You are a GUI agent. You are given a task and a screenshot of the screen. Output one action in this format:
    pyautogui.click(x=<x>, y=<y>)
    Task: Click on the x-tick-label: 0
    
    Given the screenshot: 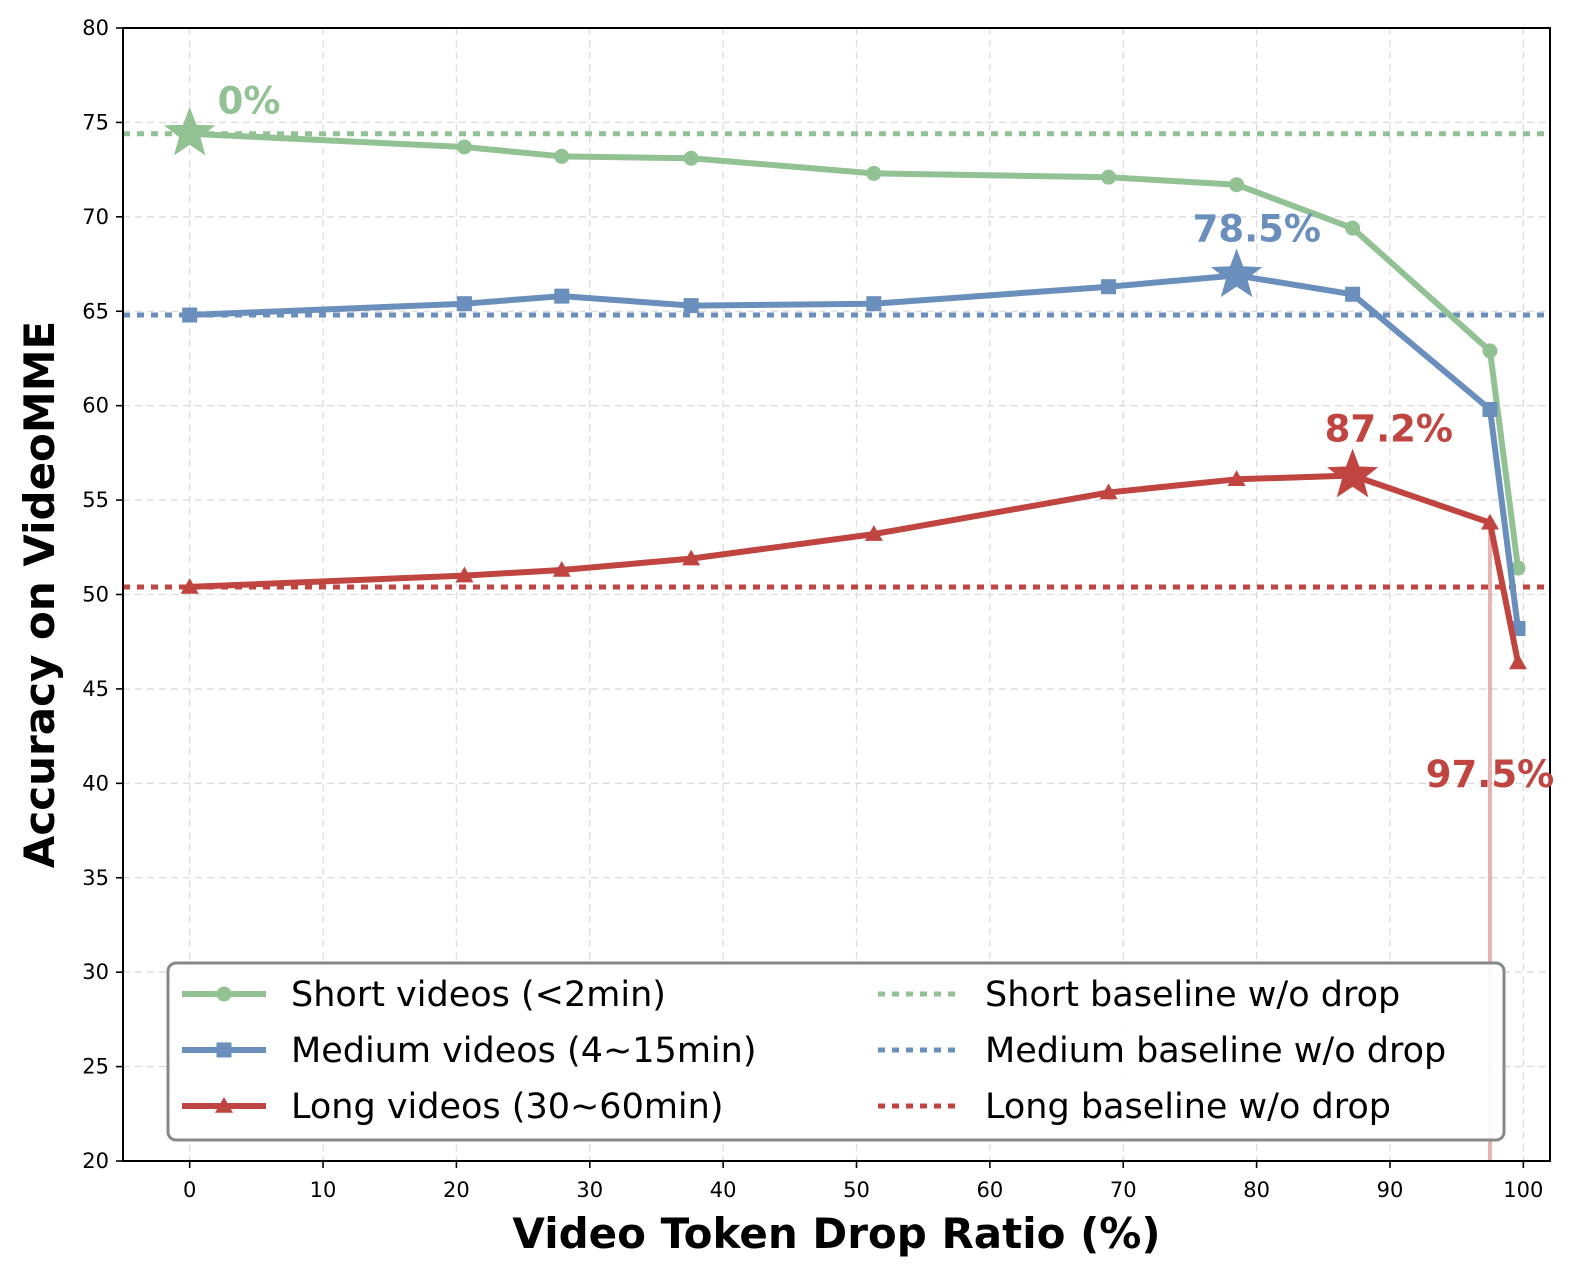 What is the action you would take?
    pyautogui.click(x=189, y=1190)
    